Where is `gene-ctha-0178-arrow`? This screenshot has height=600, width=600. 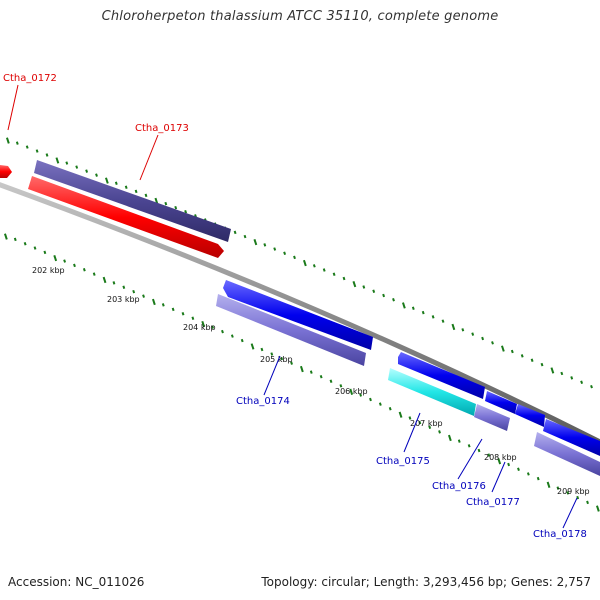
gene-ctha-0178-arrow is located at coordinates (571, 437).